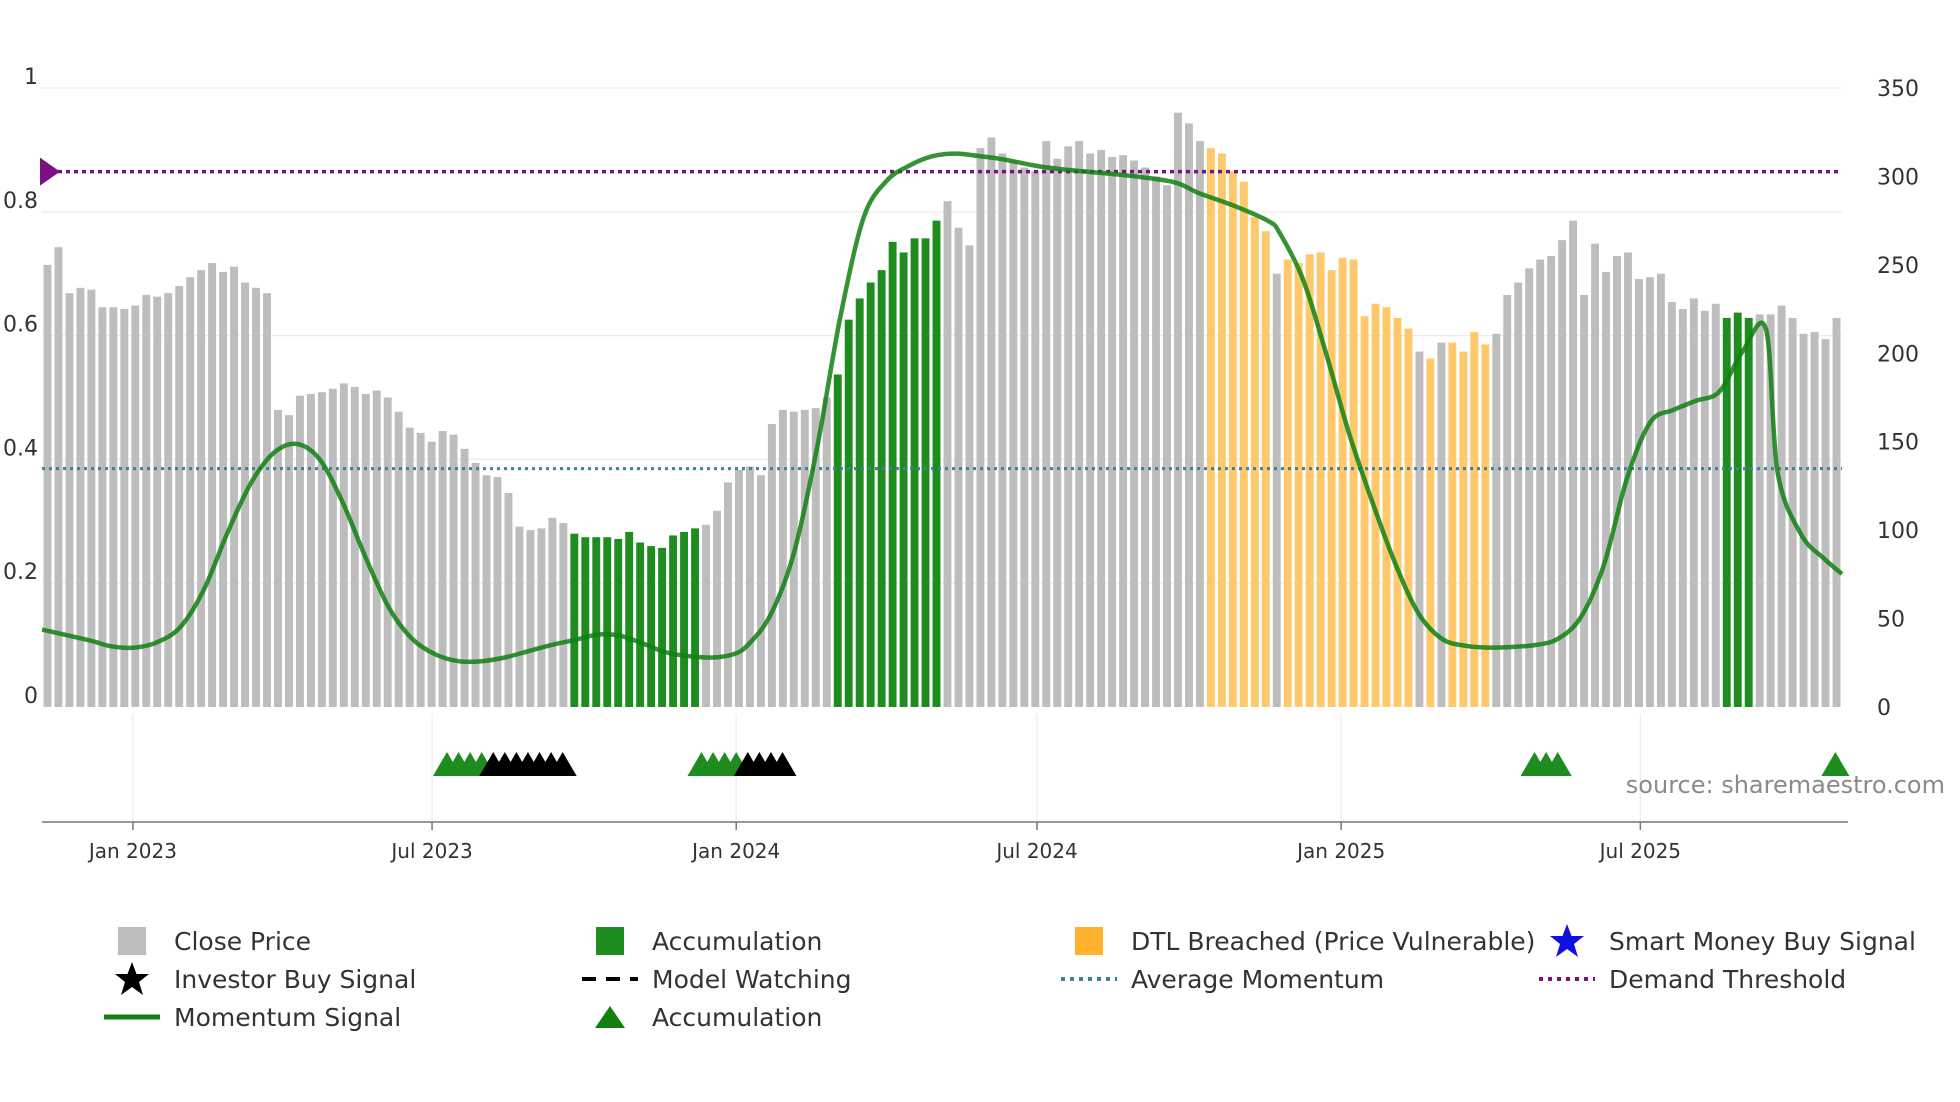 This screenshot has width=1960, height=1102. I want to click on source-label: source: sharemaestro.com, so click(1785, 785).